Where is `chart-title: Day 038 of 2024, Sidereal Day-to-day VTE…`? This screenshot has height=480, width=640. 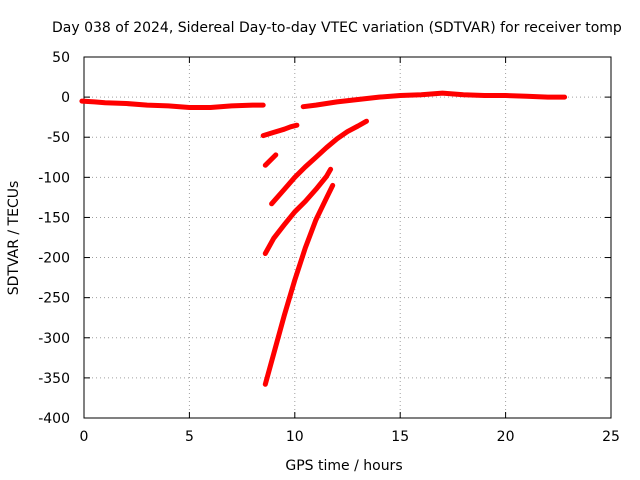 chart-title: Day 038 of 2024, Sidereal Day-to-day VTE… is located at coordinates (337, 28).